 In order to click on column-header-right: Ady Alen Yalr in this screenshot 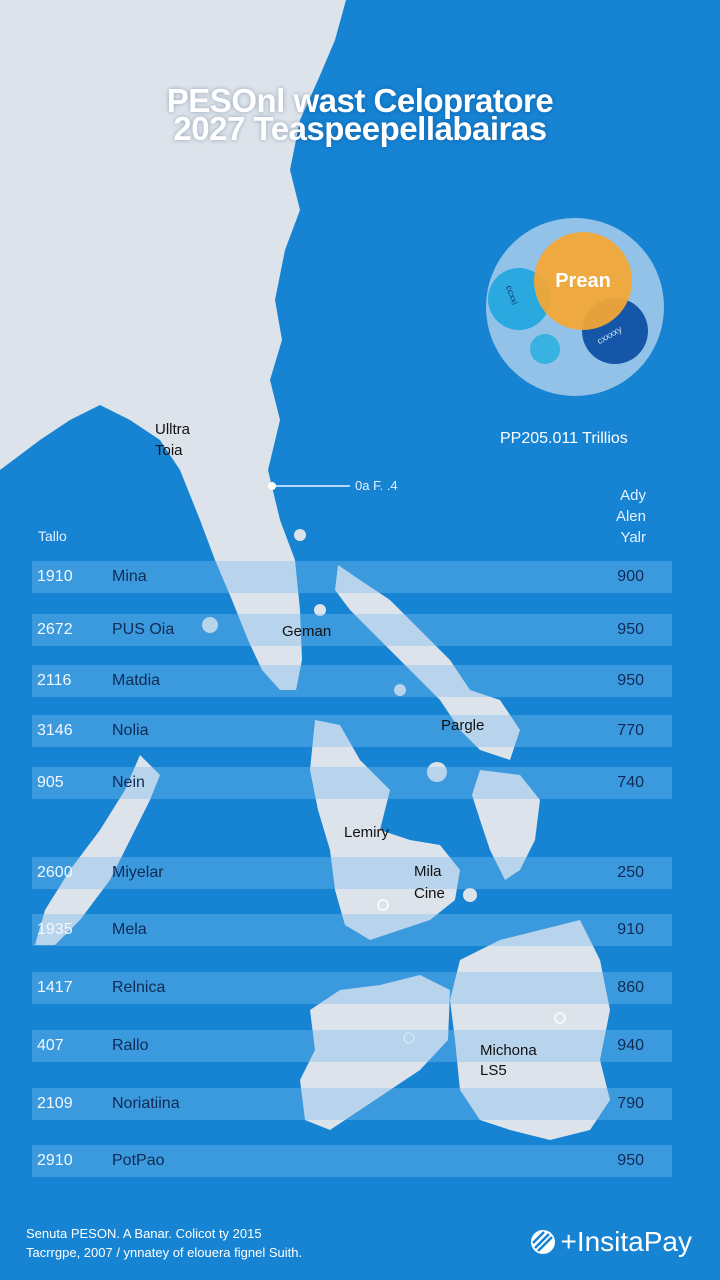, I will do `click(631, 516)`.